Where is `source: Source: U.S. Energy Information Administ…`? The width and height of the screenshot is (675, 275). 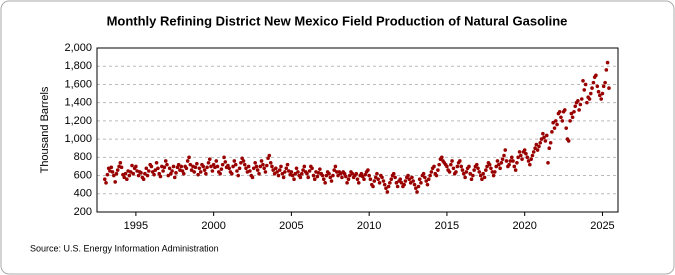
source: Source: U.S. Energy Information Administ… is located at coordinates (124, 248).